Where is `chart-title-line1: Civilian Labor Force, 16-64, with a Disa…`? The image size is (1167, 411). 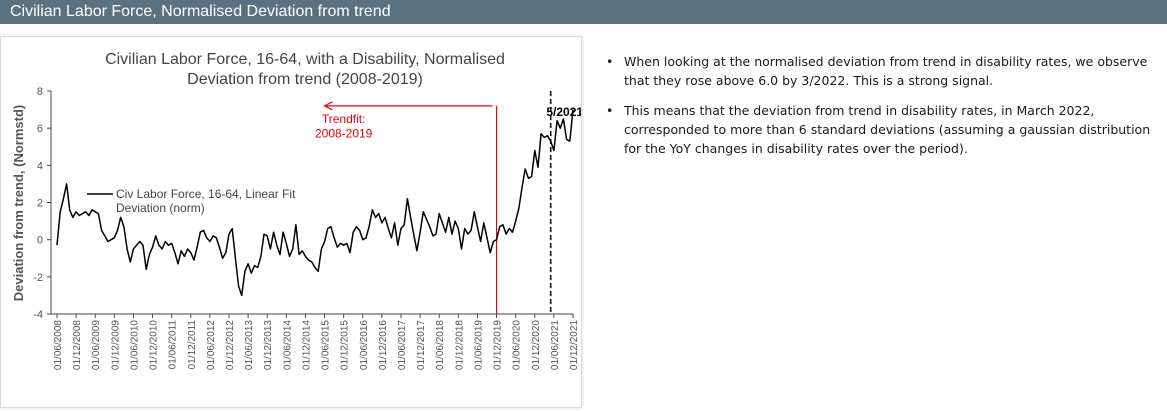 chart-title-line1: Civilian Labor Force, 16-64, with a Disa… is located at coordinates (305, 59).